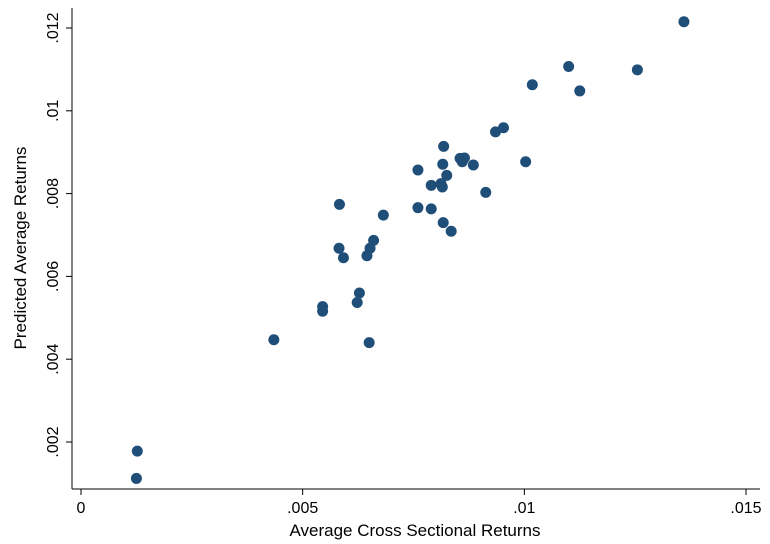  Describe the element at coordinates (302, 508) in the screenshot. I see `x-tick-label: .005` at that location.